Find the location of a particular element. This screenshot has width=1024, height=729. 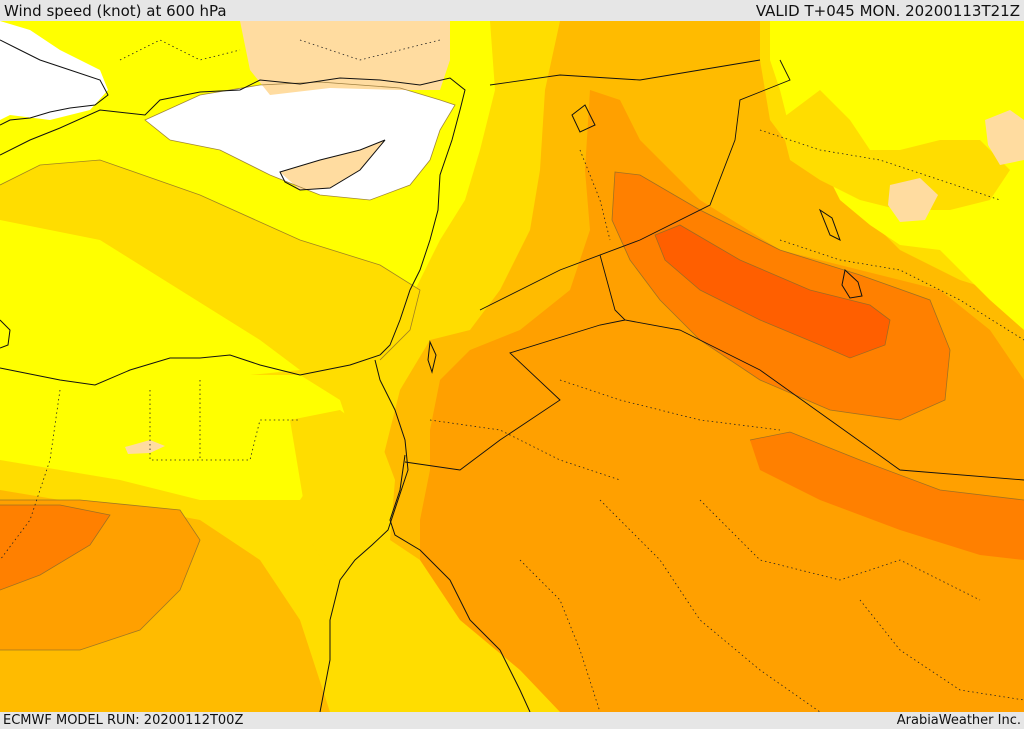

model-run: ECMWF MODEL RUN: 20200112T00Z is located at coordinates (123, 720).